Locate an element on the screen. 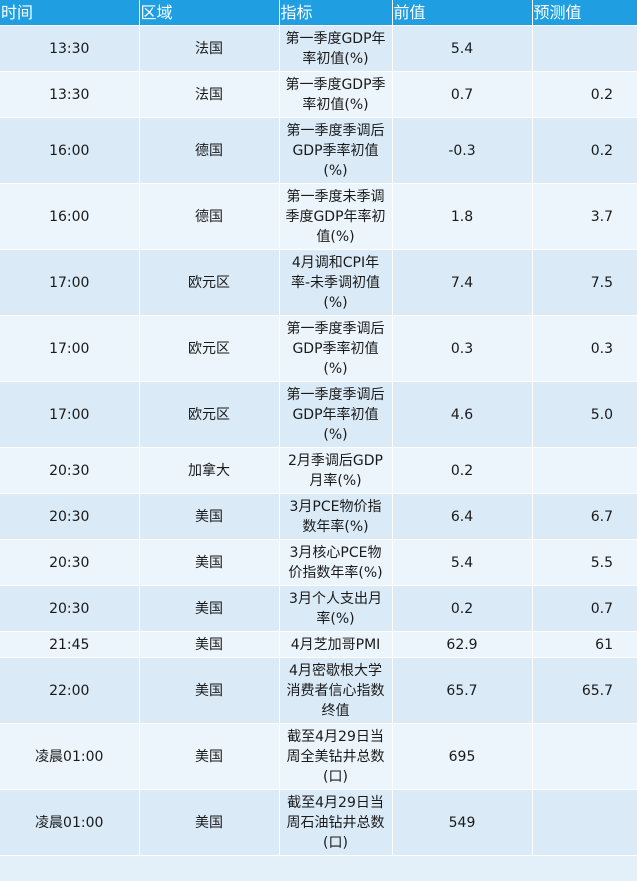  cell-previous: 0.3 is located at coordinates (462, 348).